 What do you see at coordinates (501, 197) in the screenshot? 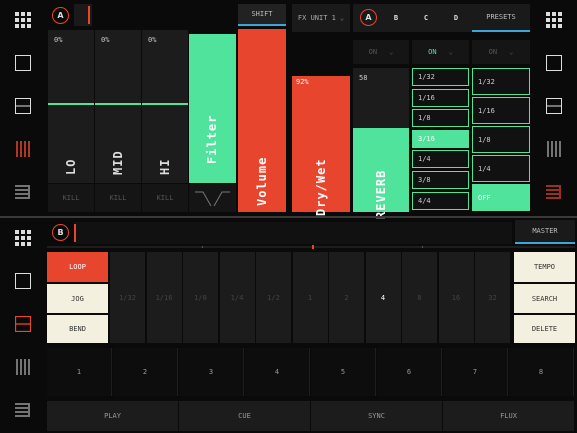
I see `beat-2-button: OFF` at bounding box center [501, 197].